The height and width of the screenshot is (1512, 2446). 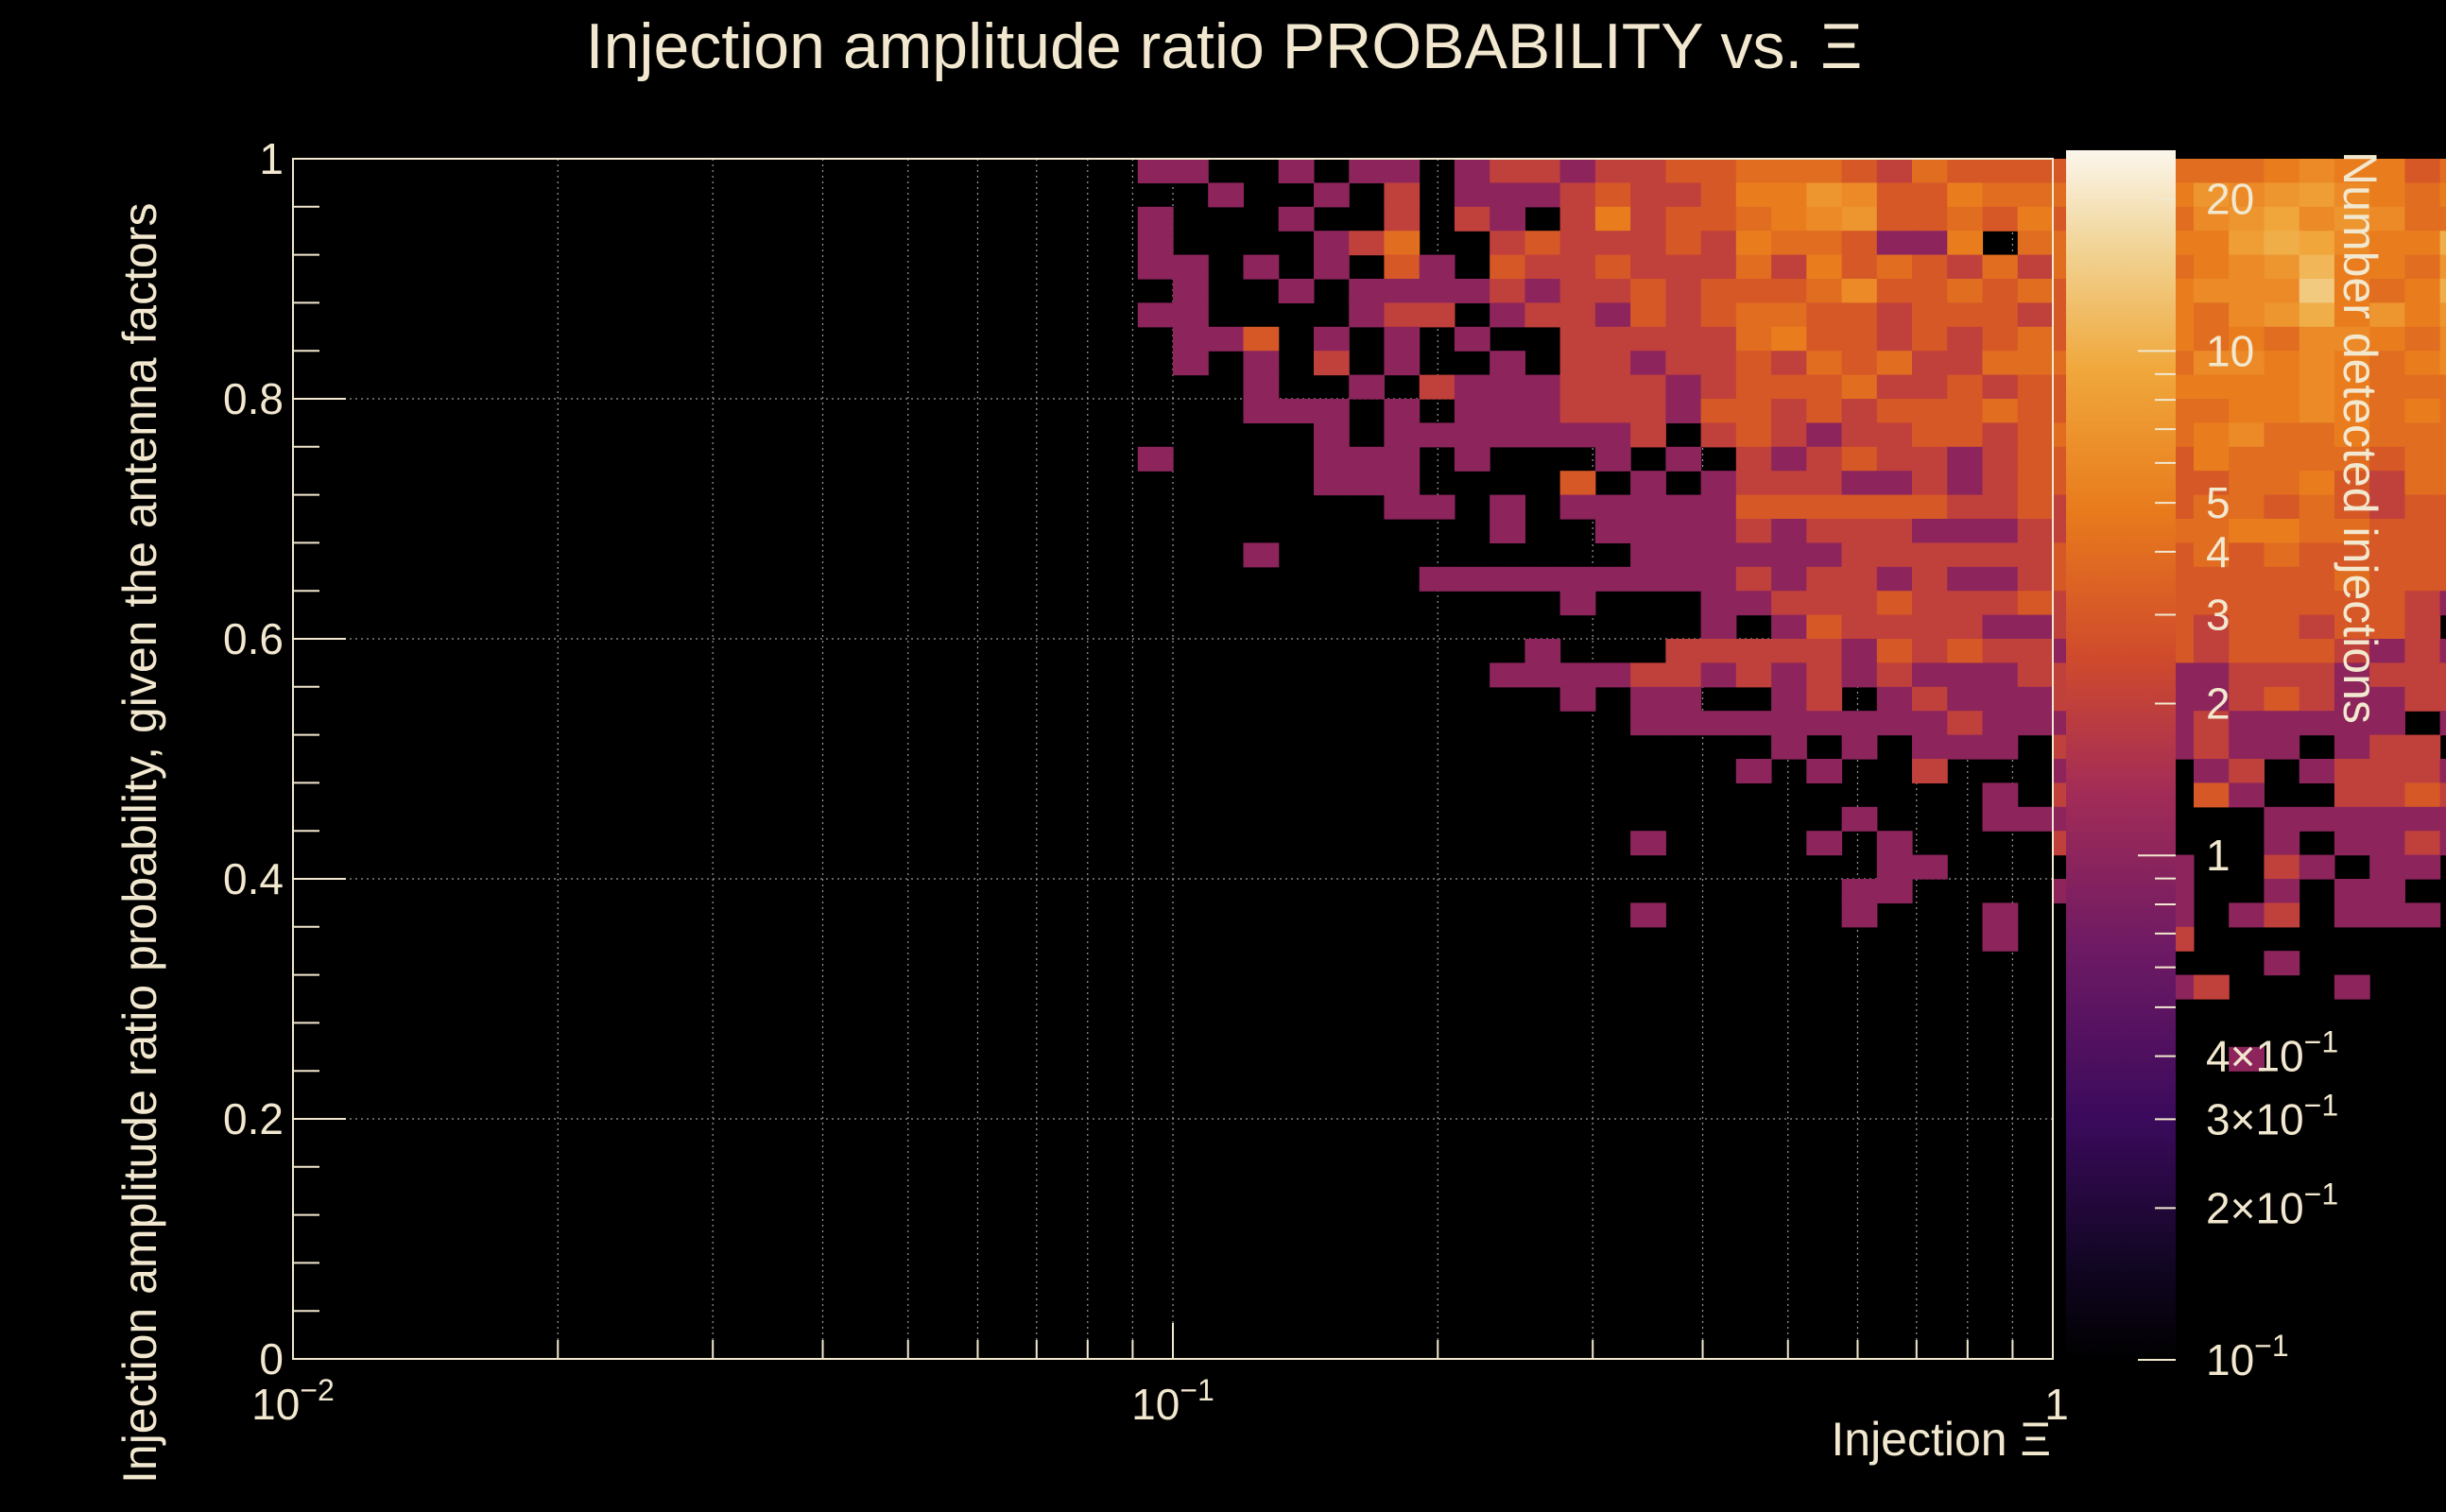 I want to click on colorbar-tick-label: 4, so click(x=2218, y=551).